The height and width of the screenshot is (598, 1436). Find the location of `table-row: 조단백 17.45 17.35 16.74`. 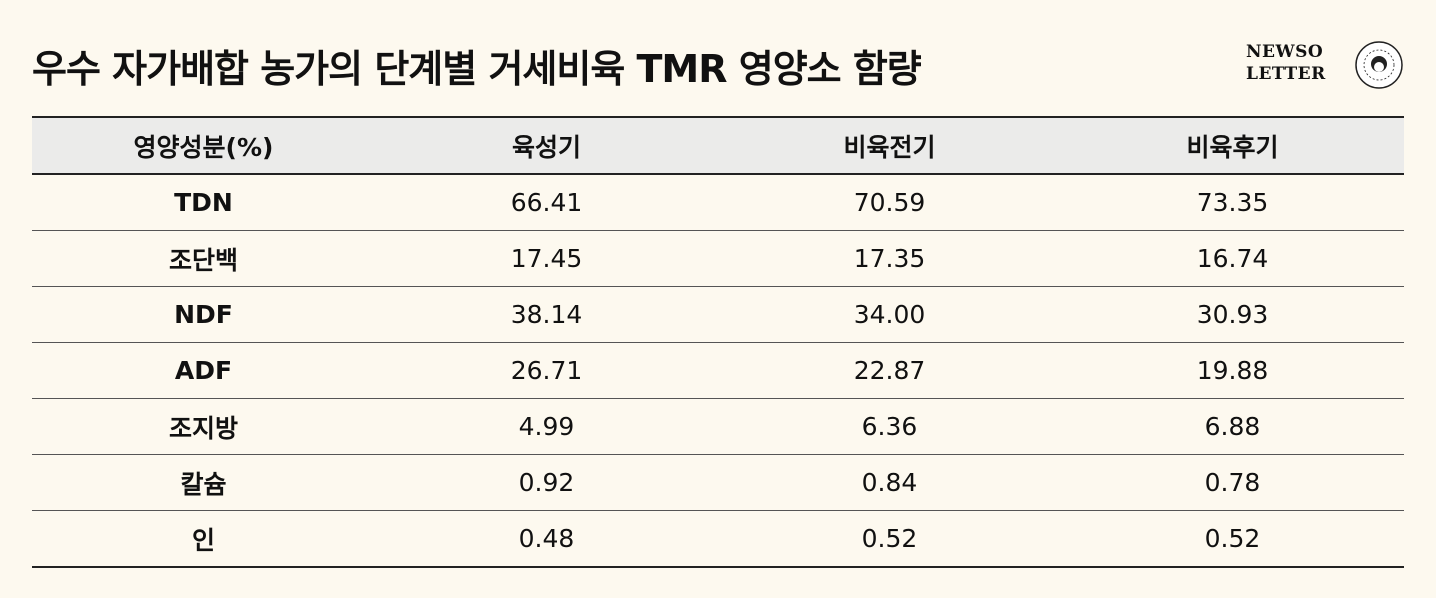

table-row: 조단백 17.45 17.35 16.74 is located at coordinates (718, 259).